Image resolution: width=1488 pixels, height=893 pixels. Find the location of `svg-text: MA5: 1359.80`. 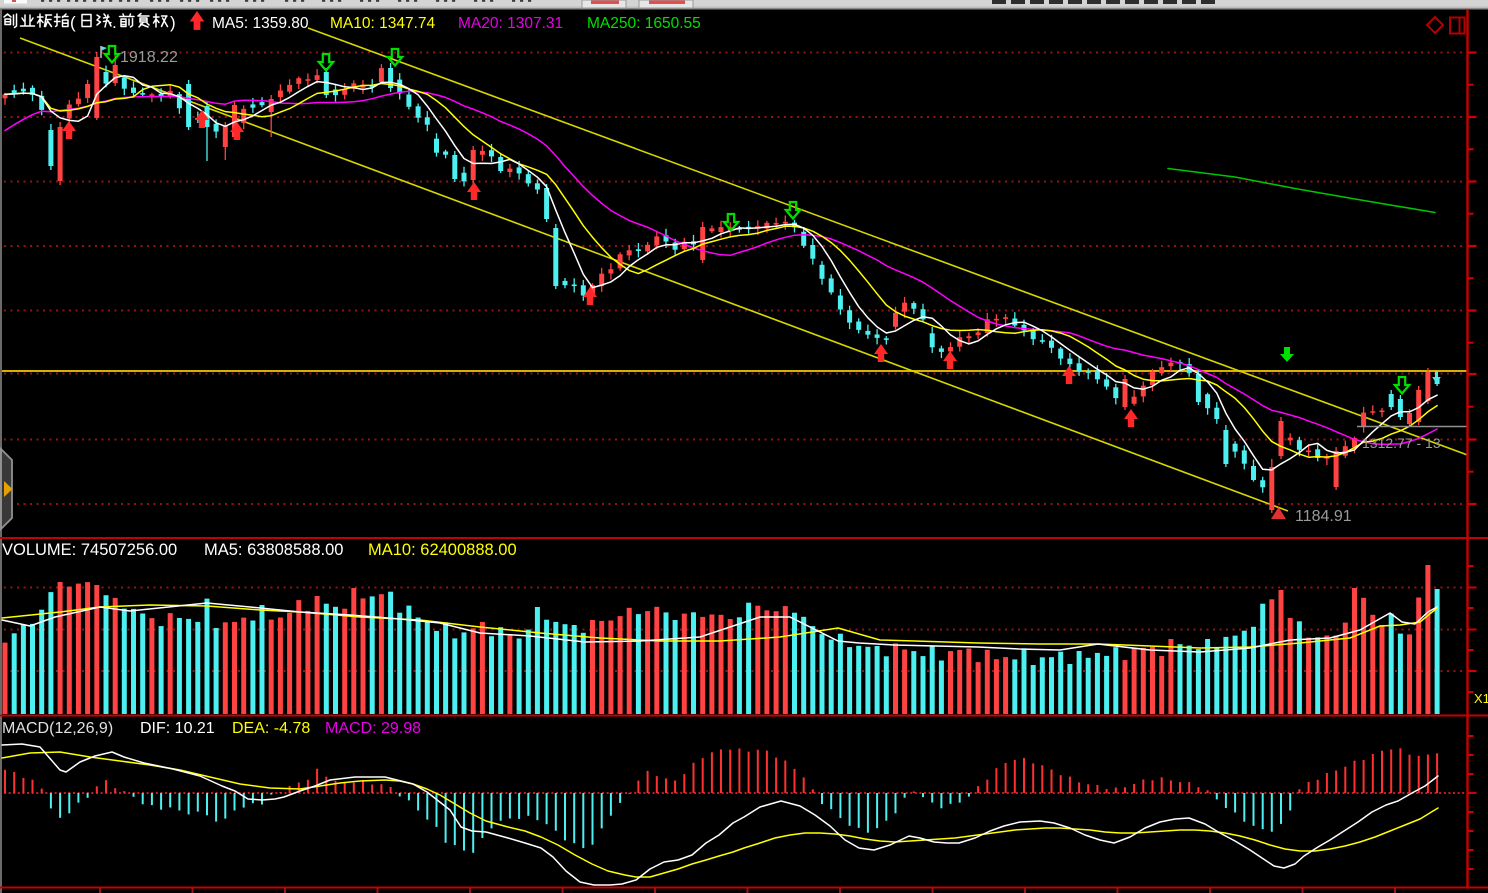

svg-text: MA5: 1359.80 is located at coordinates (260, 23).